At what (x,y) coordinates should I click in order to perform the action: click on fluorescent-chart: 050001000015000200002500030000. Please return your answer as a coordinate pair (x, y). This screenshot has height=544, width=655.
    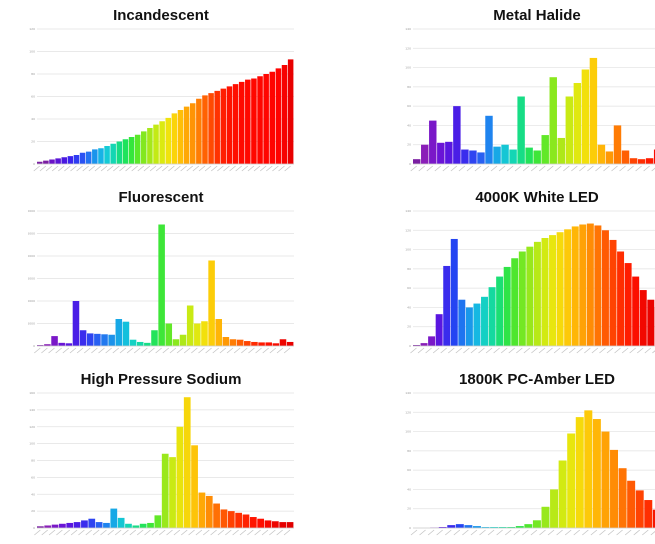
    Looking at the image, I should click on (161, 285).